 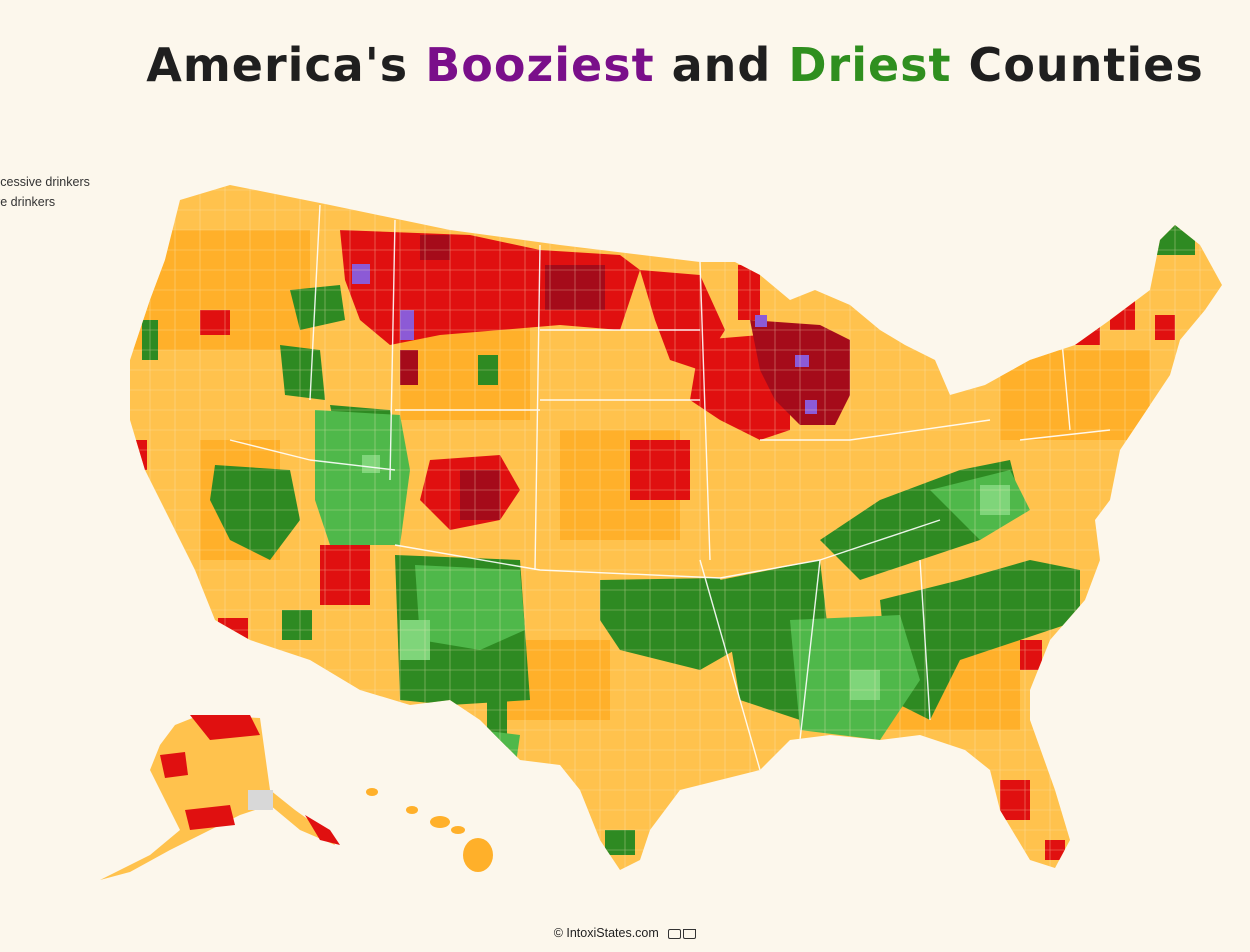 What do you see at coordinates (721, 65) in the screenshot?
I see `title-middle: and` at bounding box center [721, 65].